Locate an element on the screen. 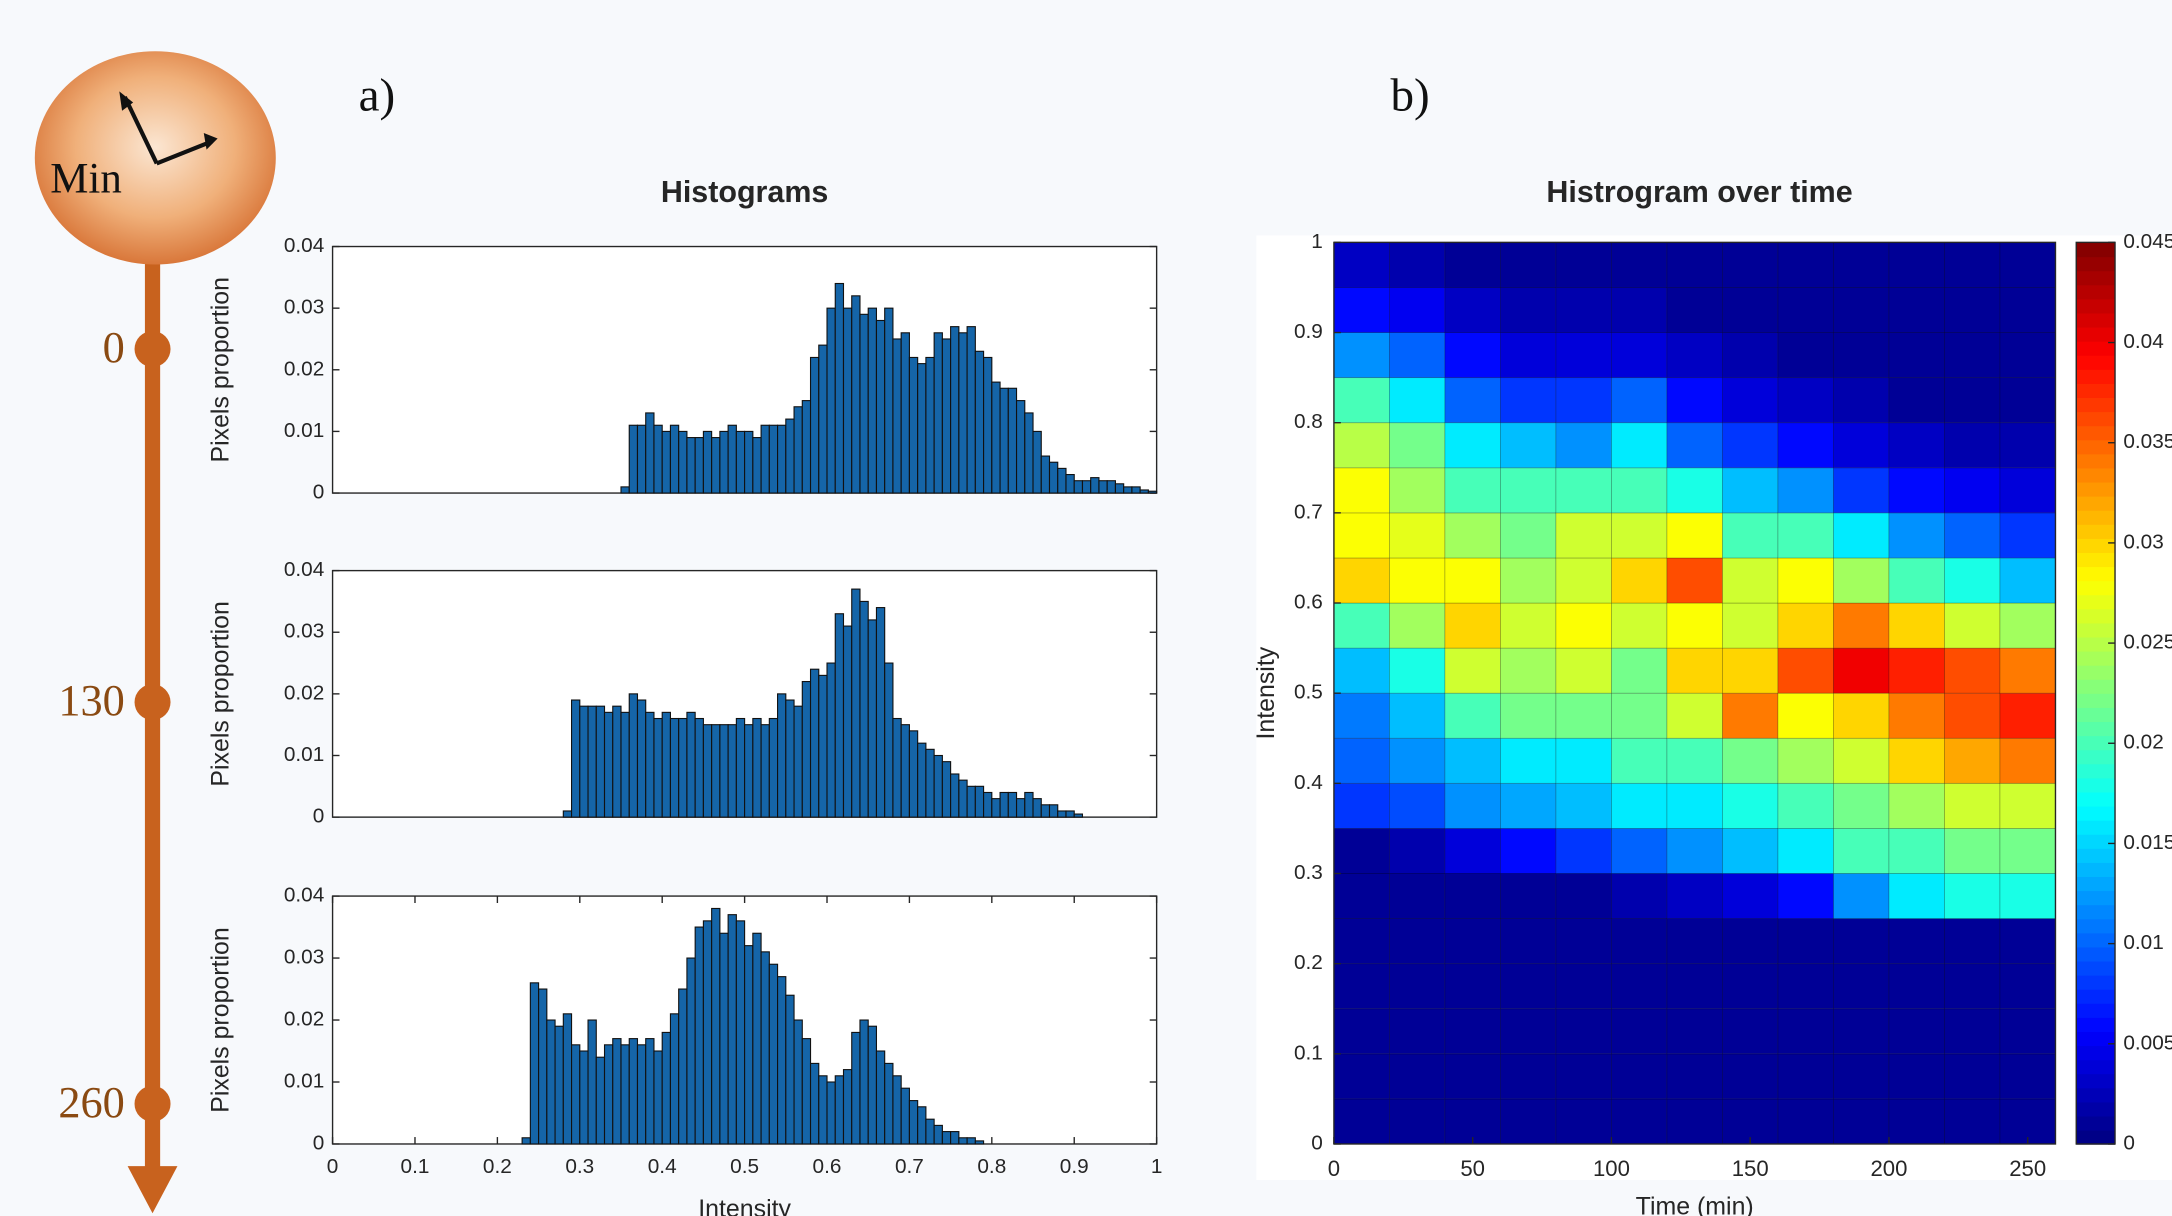 This screenshot has width=2172, height=1216. y-tick-label: 0.5 is located at coordinates (1308, 692).